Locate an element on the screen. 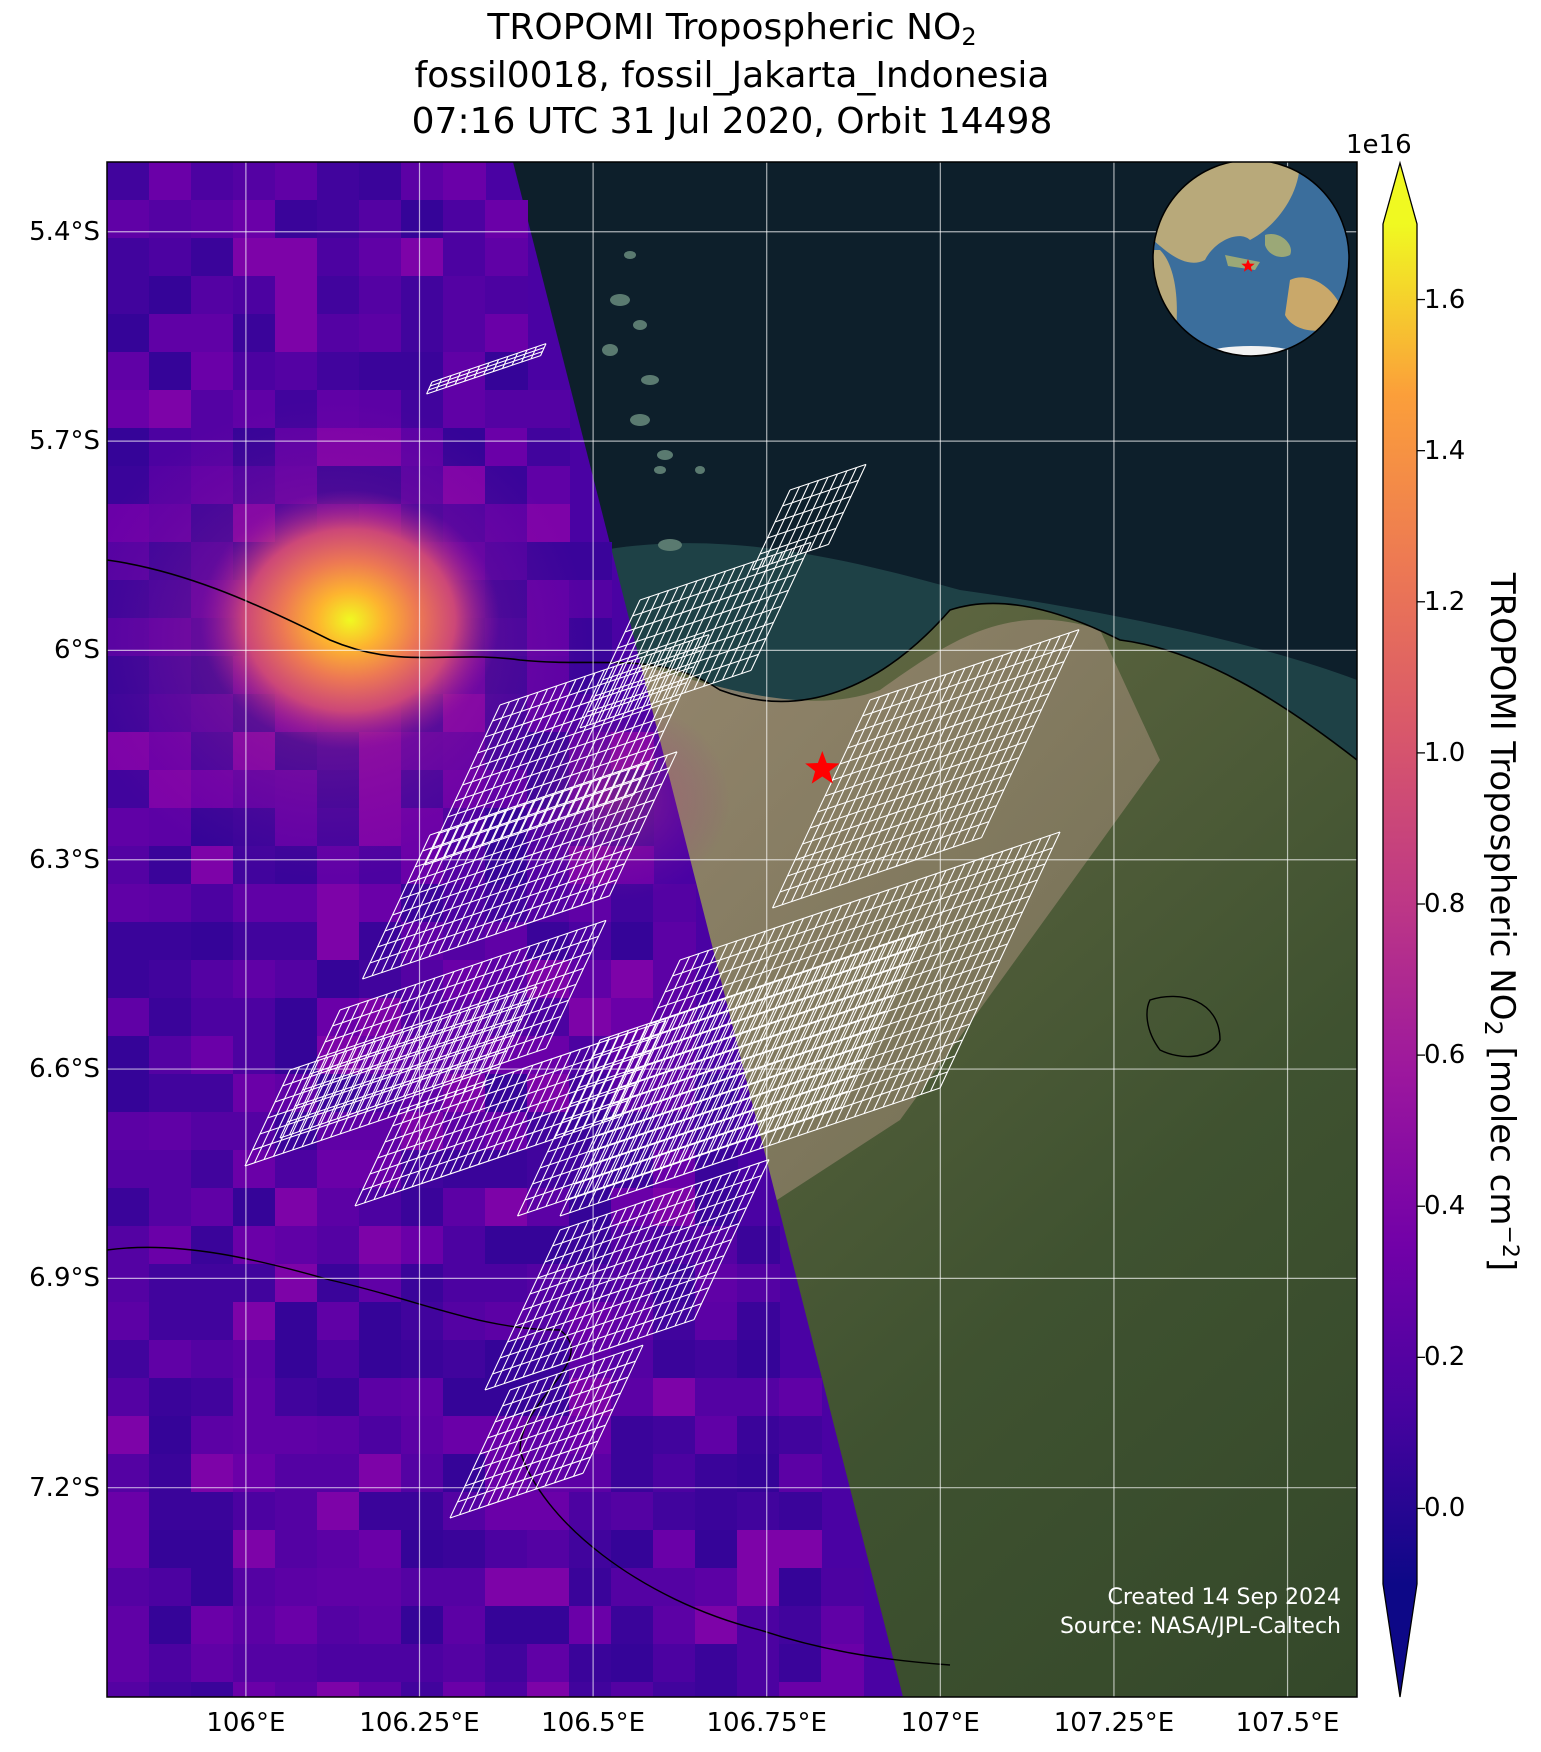  colorbar is located at coordinates (1403, 929).